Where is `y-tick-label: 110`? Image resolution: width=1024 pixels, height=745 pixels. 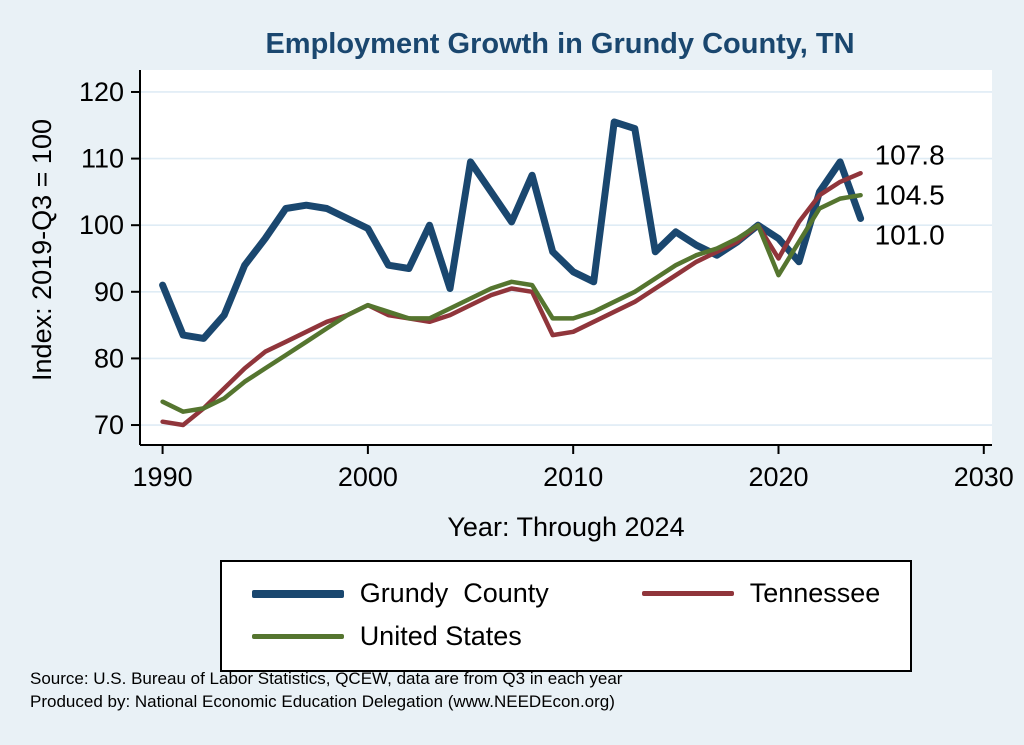 y-tick-label: 110 is located at coordinates (102, 159).